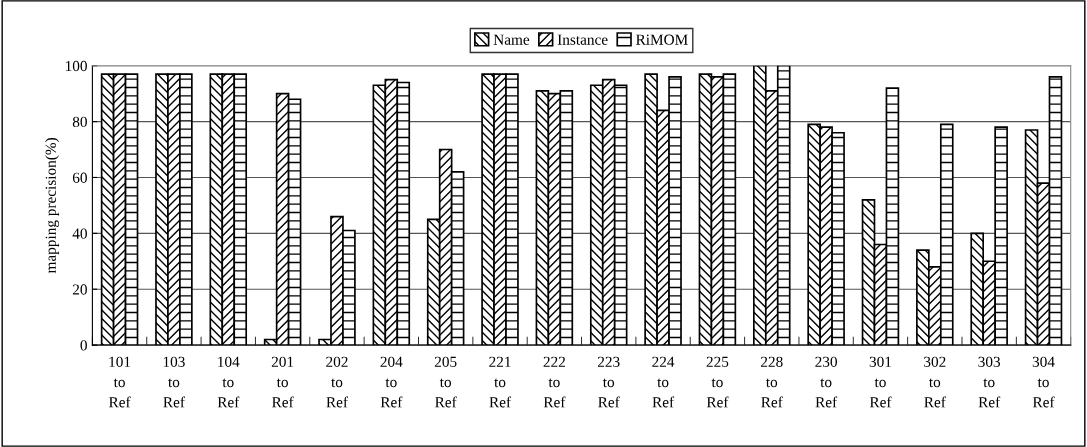 This screenshot has height=447, width=1087. What do you see at coordinates (826, 382) in the screenshot?
I see `x-tick-label: 230 to Ref` at bounding box center [826, 382].